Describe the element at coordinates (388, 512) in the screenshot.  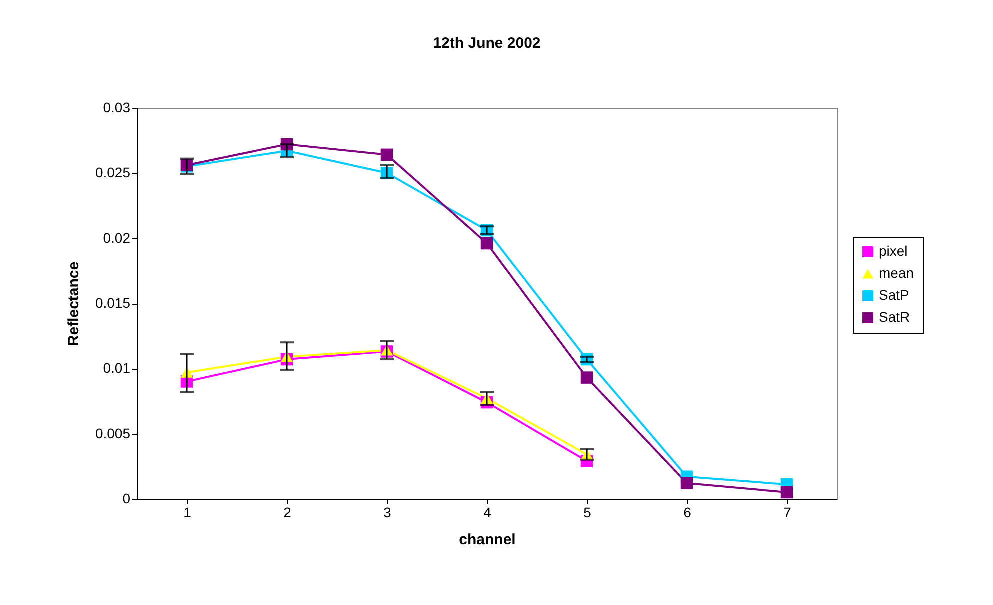
I see `x-tick-label: 3` at that location.